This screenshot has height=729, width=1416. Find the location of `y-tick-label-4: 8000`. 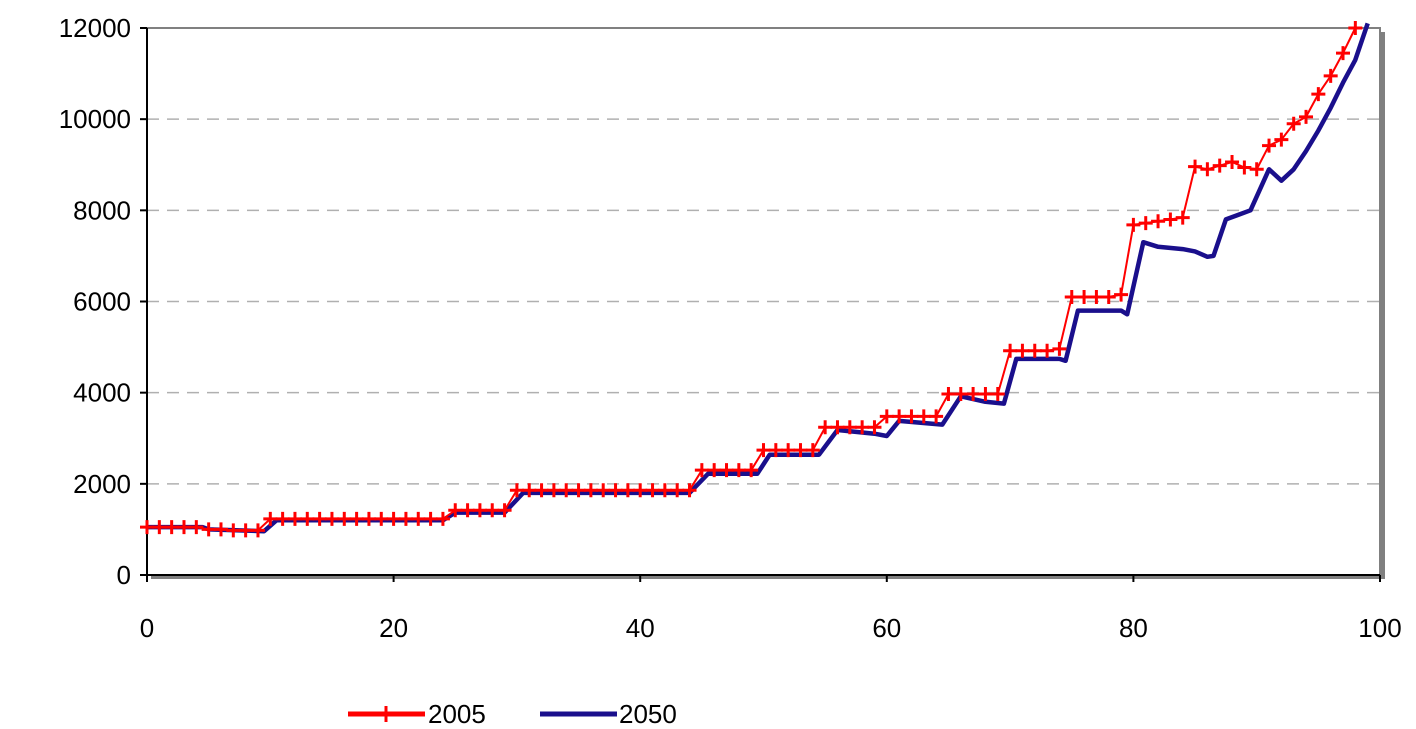

y-tick-label-4: 8000 is located at coordinates (102, 210).